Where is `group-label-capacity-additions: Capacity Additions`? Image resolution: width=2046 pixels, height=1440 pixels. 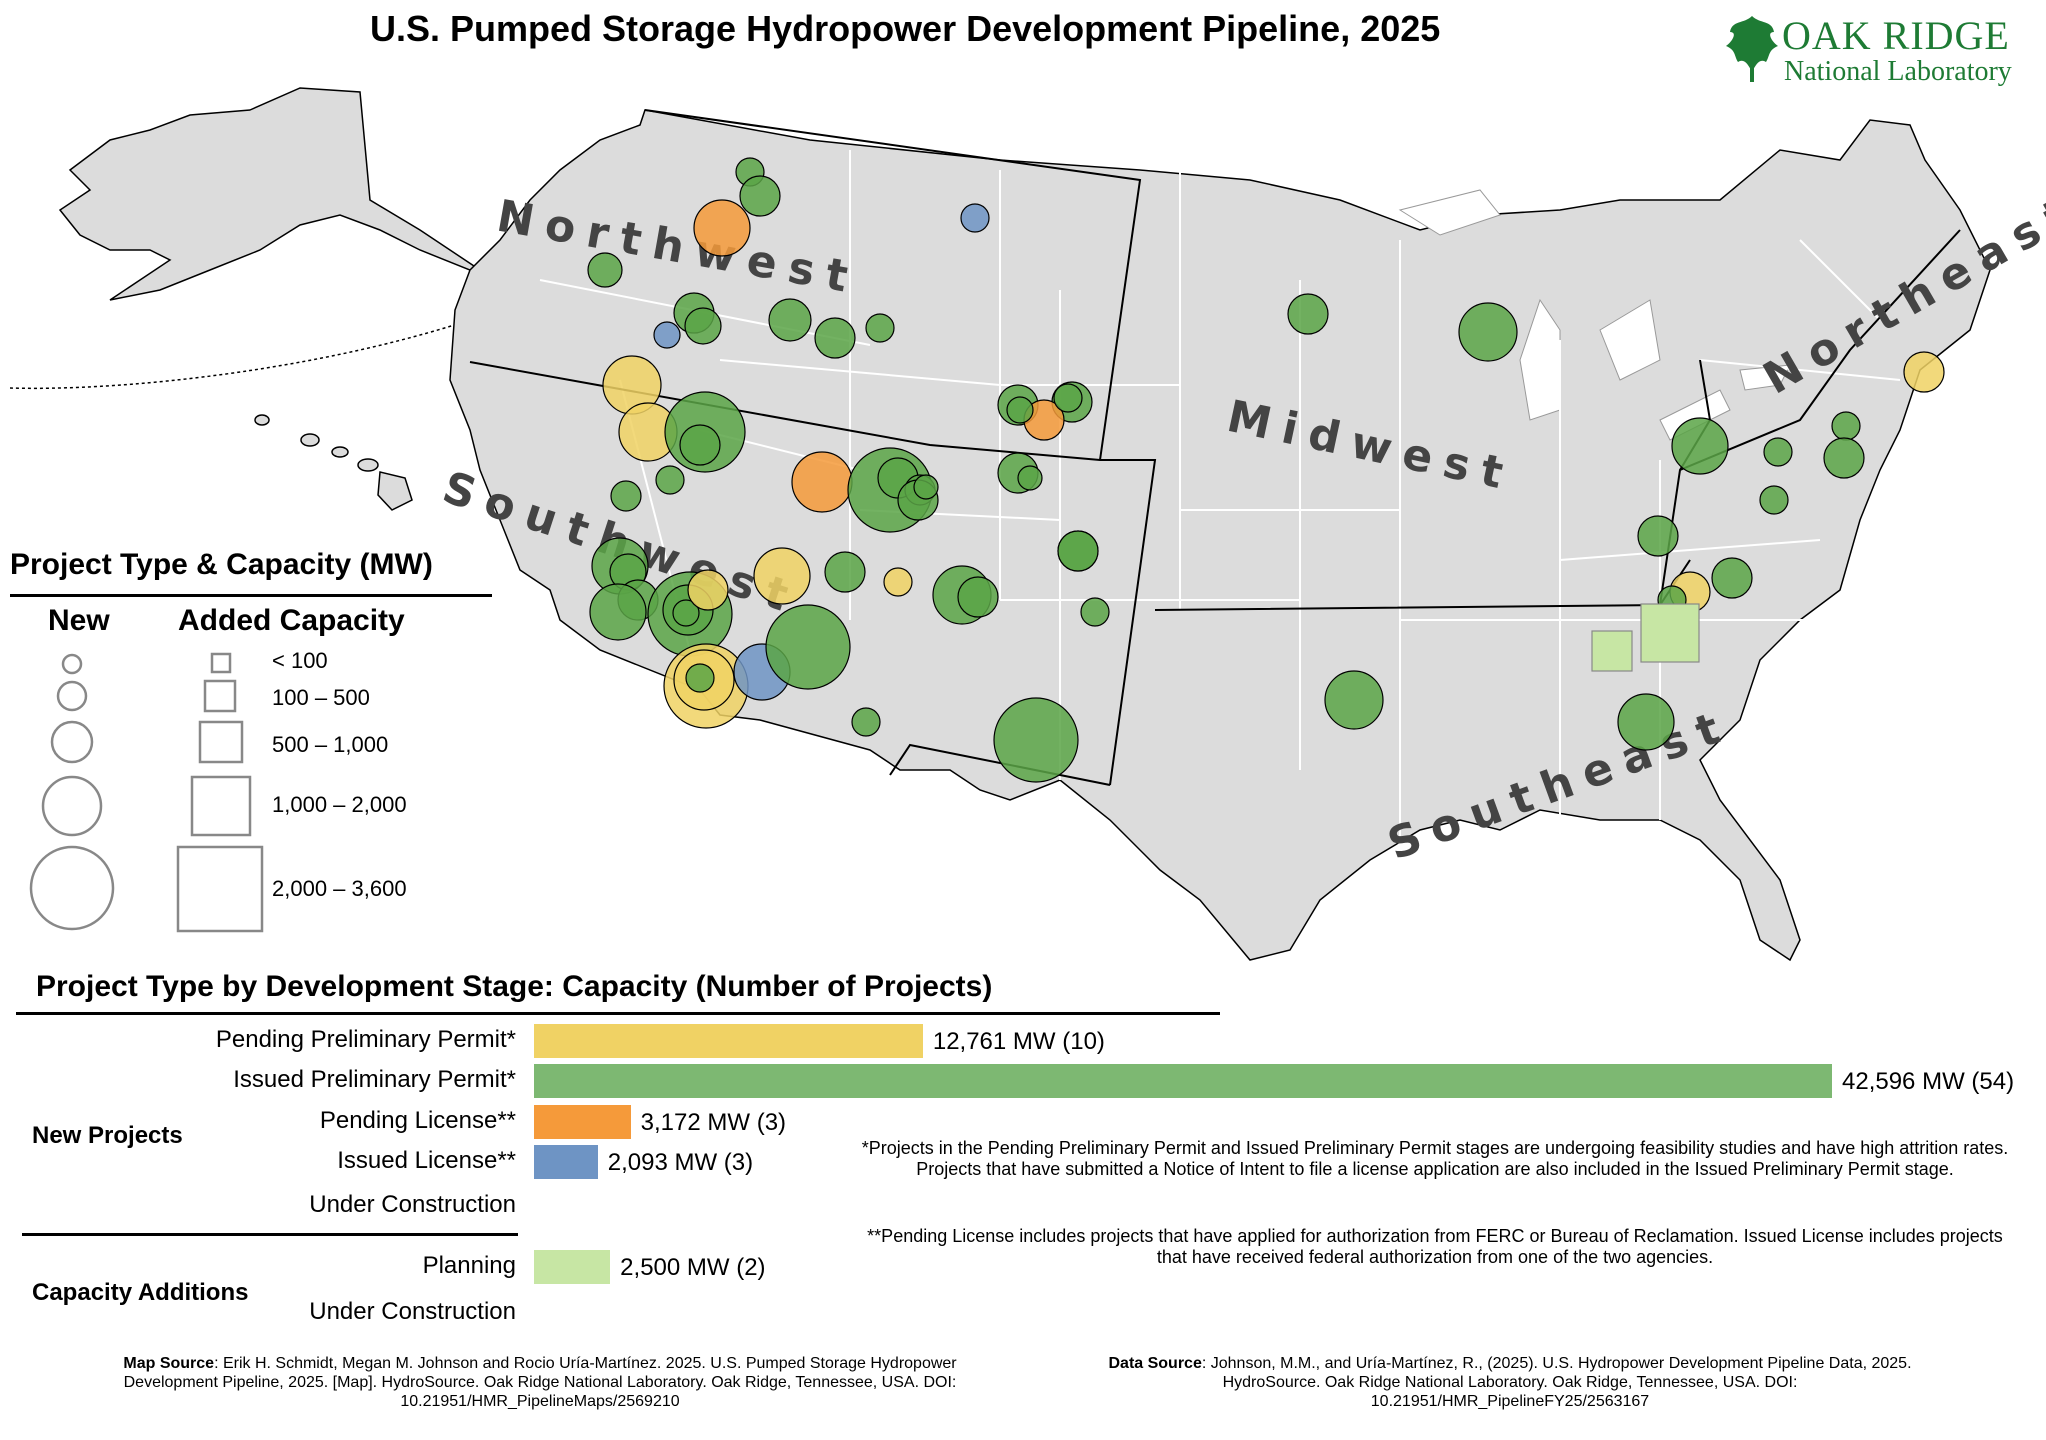 group-label-capacity-additions: Capacity Additions is located at coordinates (140, 1292).